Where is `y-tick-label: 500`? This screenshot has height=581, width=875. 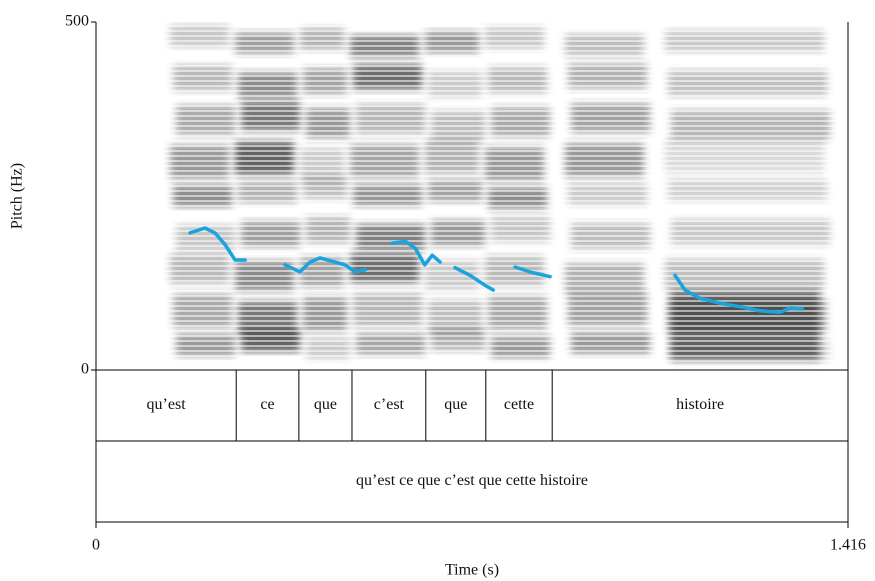 y-tick-label: 500 is located at coordinates (77, 21).